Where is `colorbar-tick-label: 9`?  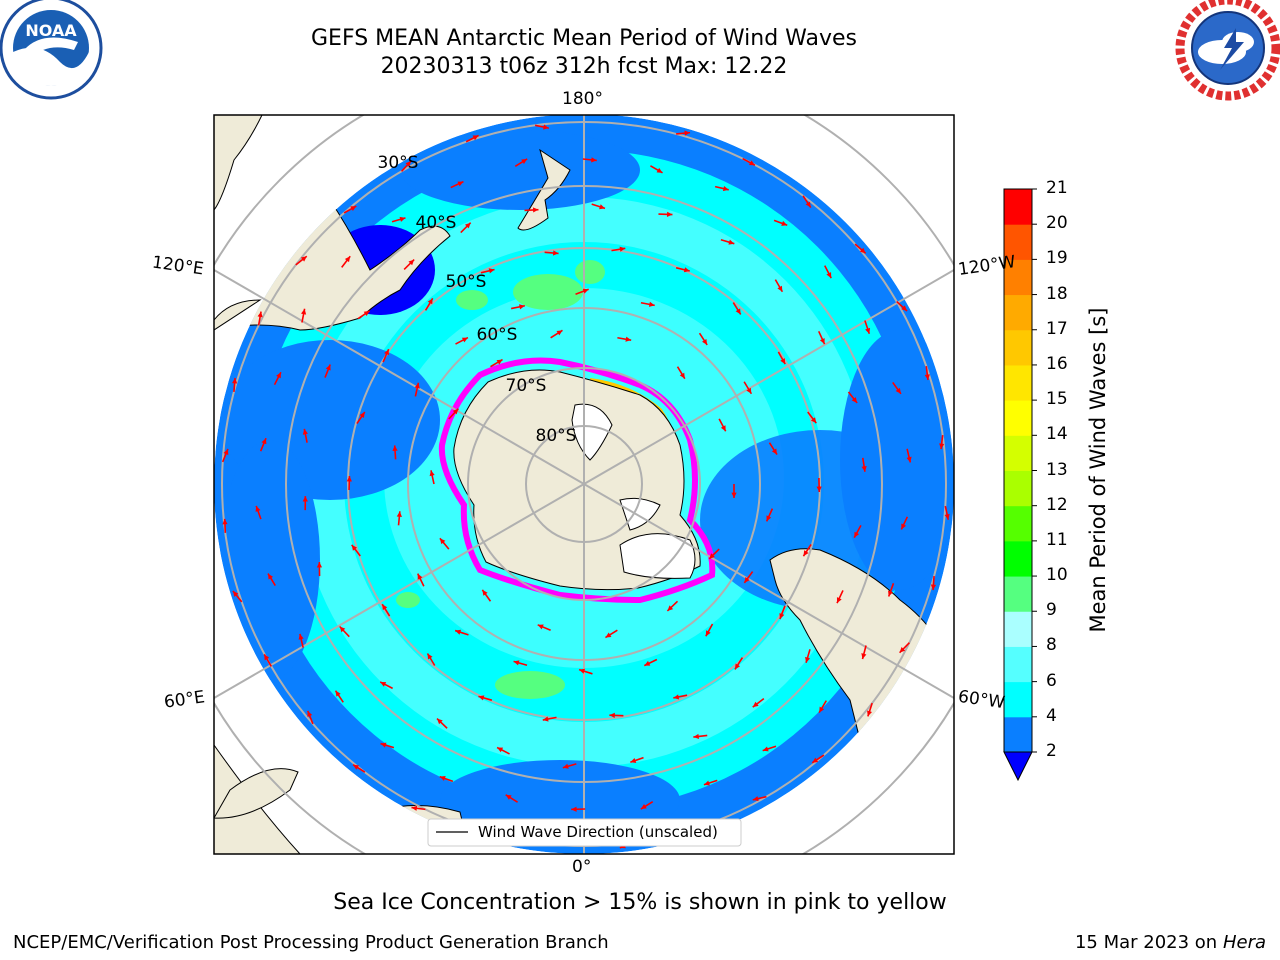 colorbar-tick-label: 9 is located at coordinates (1051, 610).